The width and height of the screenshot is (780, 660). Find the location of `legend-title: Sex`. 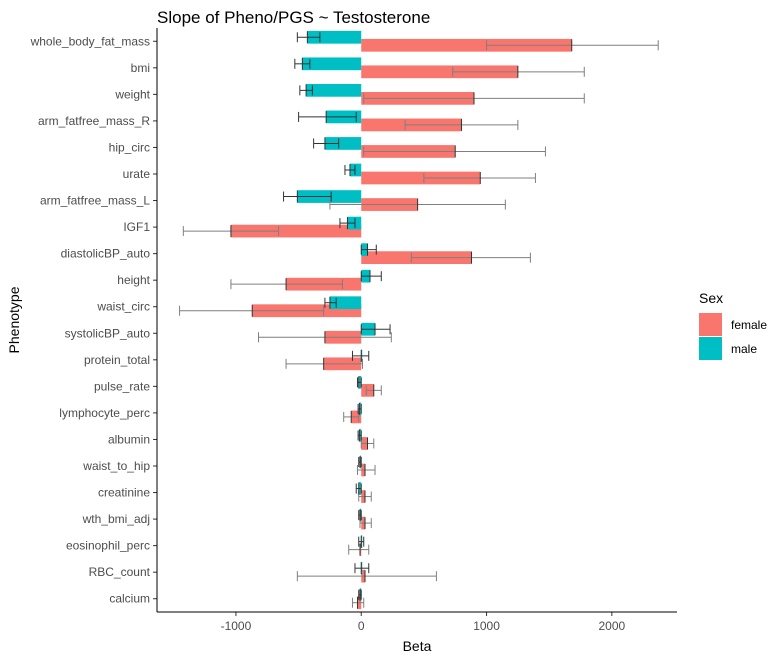

legend-title: Sex is located at coordinates (711, 298).